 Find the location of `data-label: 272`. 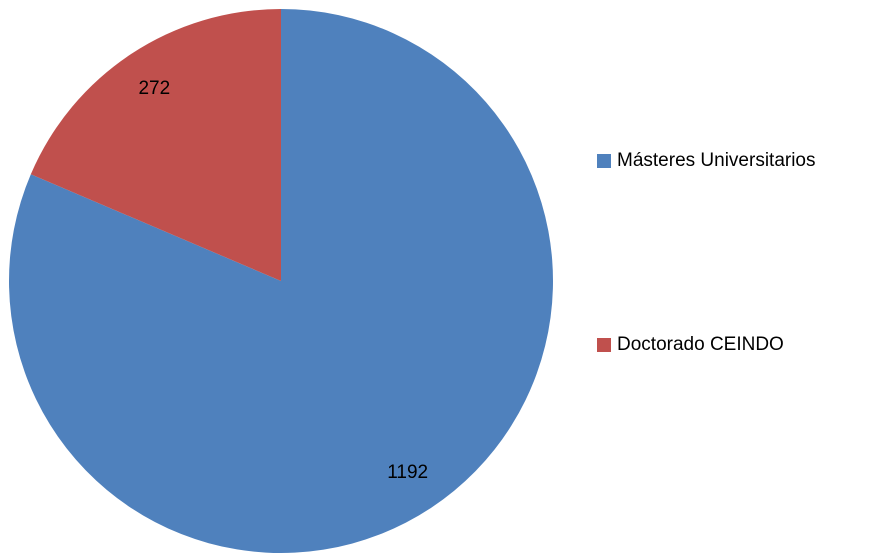

data-label: 272 is located at coordinates (154, 88).